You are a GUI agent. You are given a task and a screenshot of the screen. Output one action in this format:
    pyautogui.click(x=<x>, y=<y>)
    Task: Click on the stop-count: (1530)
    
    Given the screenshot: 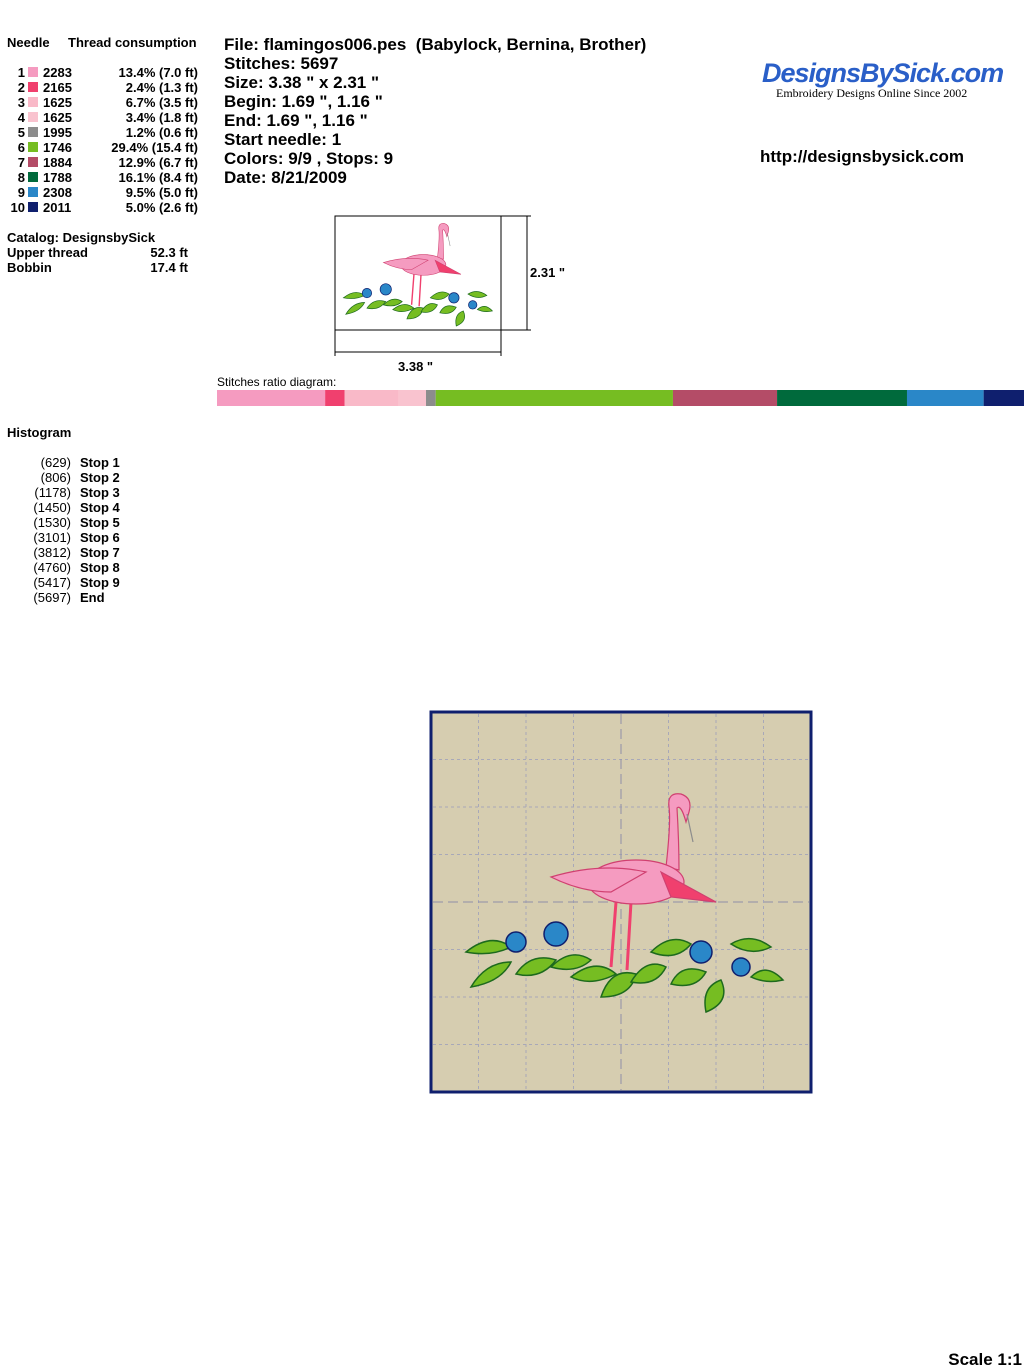 What is the action you would take?
    pyautogui.click(x=52, y=522)
    